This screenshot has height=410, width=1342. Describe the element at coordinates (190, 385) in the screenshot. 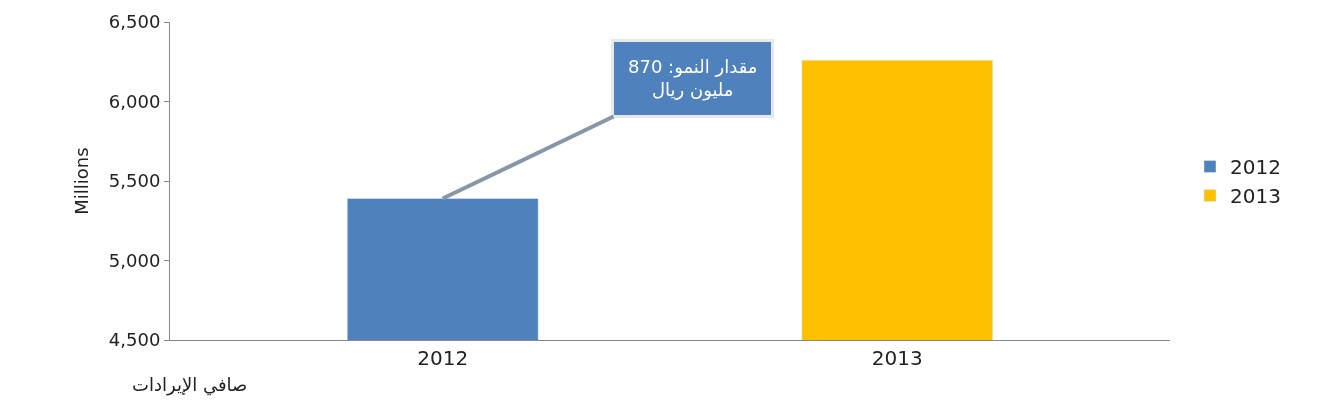

I see `x-axis-title: صافي الإيرادات` at that location.